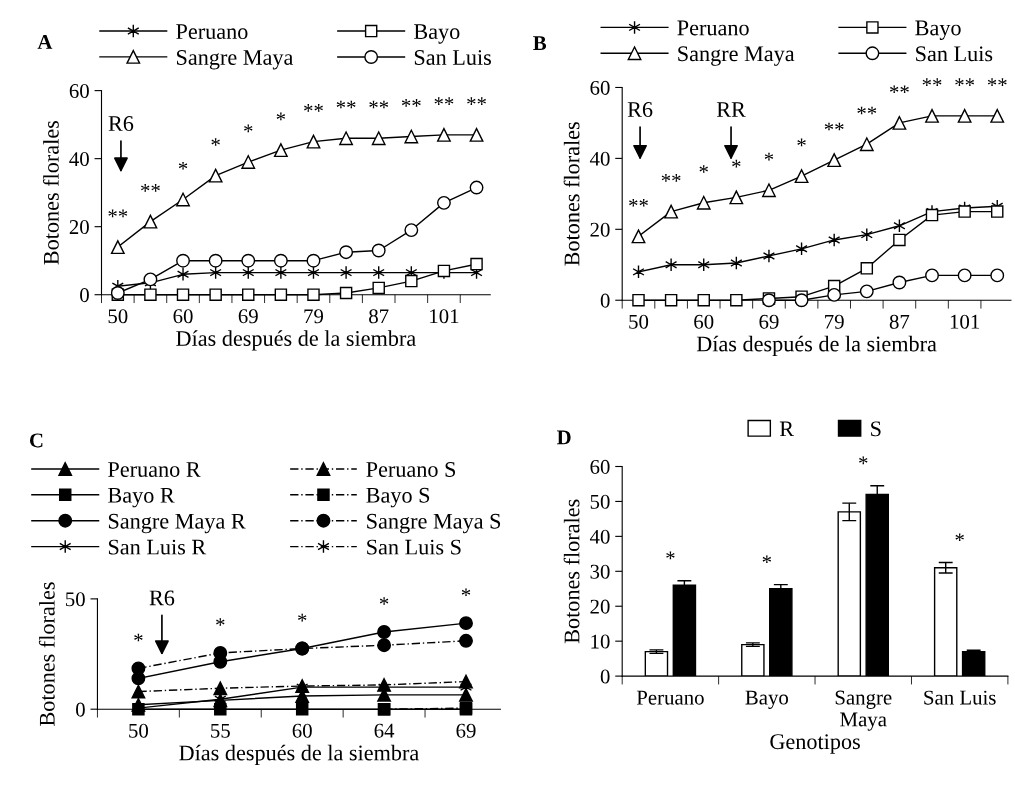  Describe the element at coordinates (157, 547) in the screenshot. I see `legend-label: San Luis R` at that location.